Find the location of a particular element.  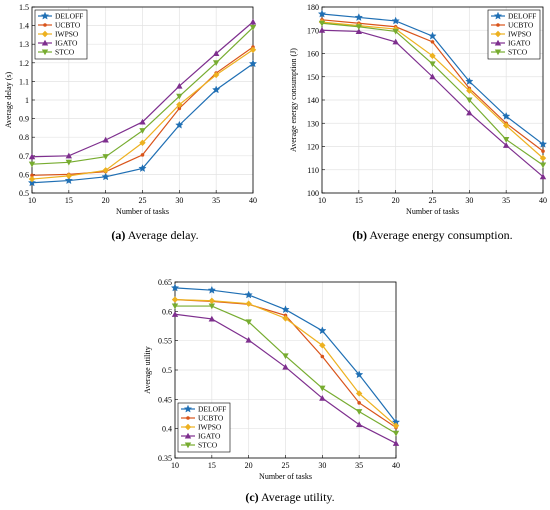

y-tick-label: 170 is located at coordinates (313, 30).